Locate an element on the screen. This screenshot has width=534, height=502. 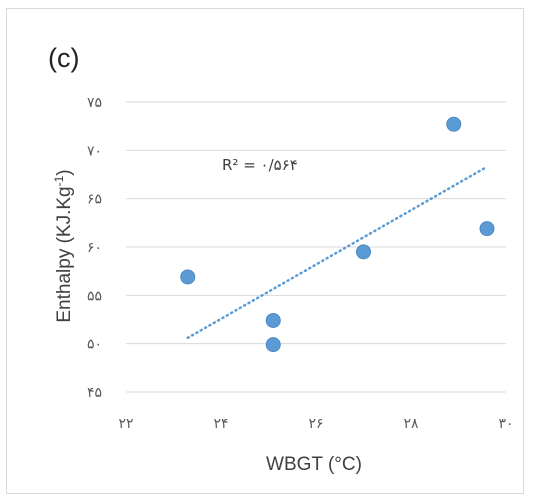
y-tick-label: ۵۵ is located at coordinates (94, 296).